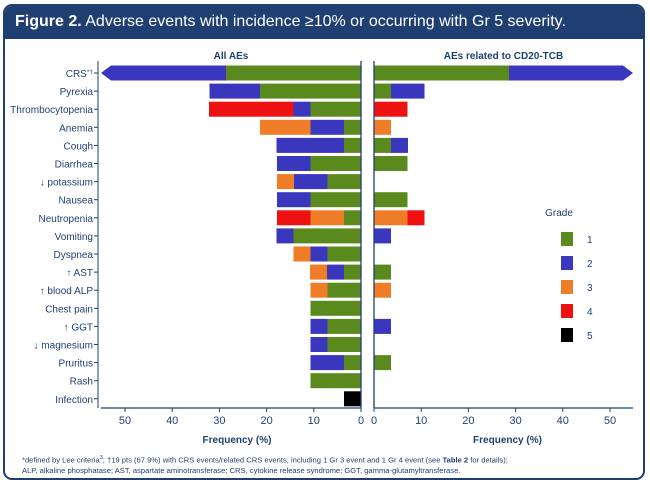 This screenshot has width=650, height=483. I want to click on category-label-nausea: Nausea, so click(76, 201).